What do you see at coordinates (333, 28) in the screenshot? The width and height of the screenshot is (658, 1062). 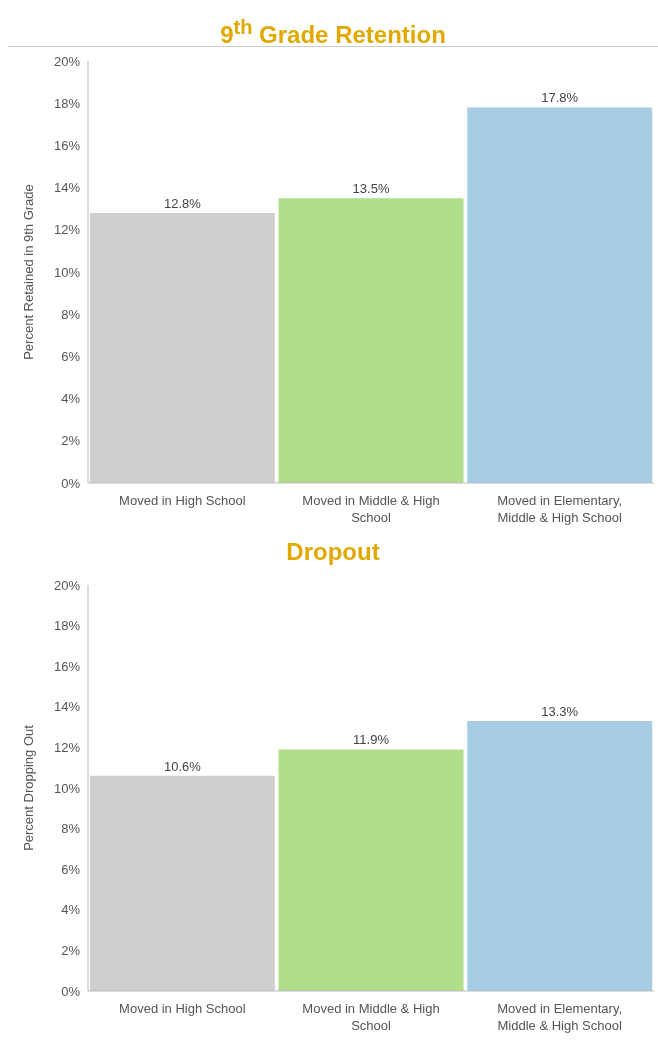 I see `chart-title: 9$^{th}$ Grade Retention` at bounding box center [333, 28].